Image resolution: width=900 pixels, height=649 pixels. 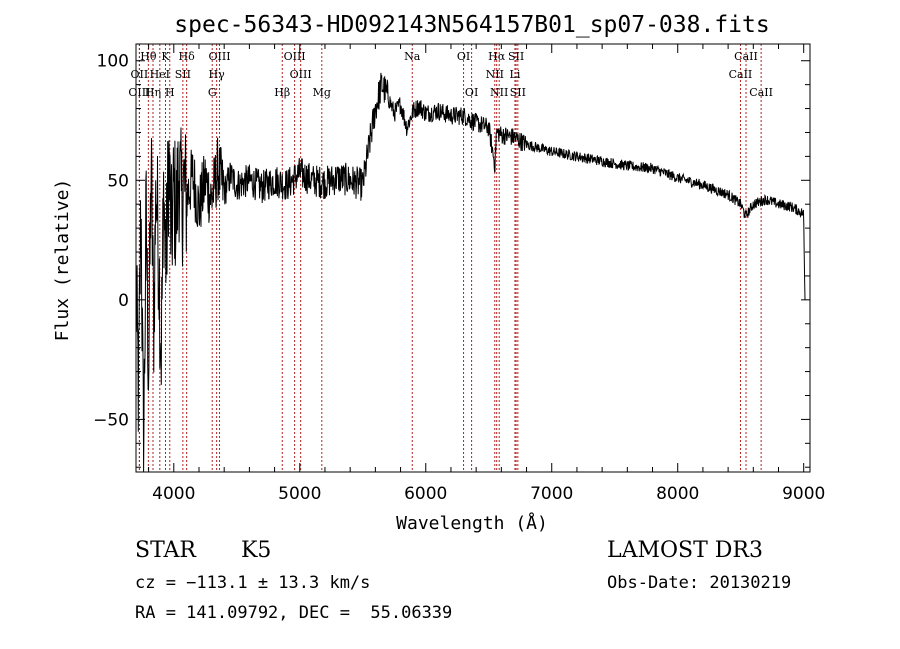 I want to click on line-label: Mg, so click(x=322, y=92).